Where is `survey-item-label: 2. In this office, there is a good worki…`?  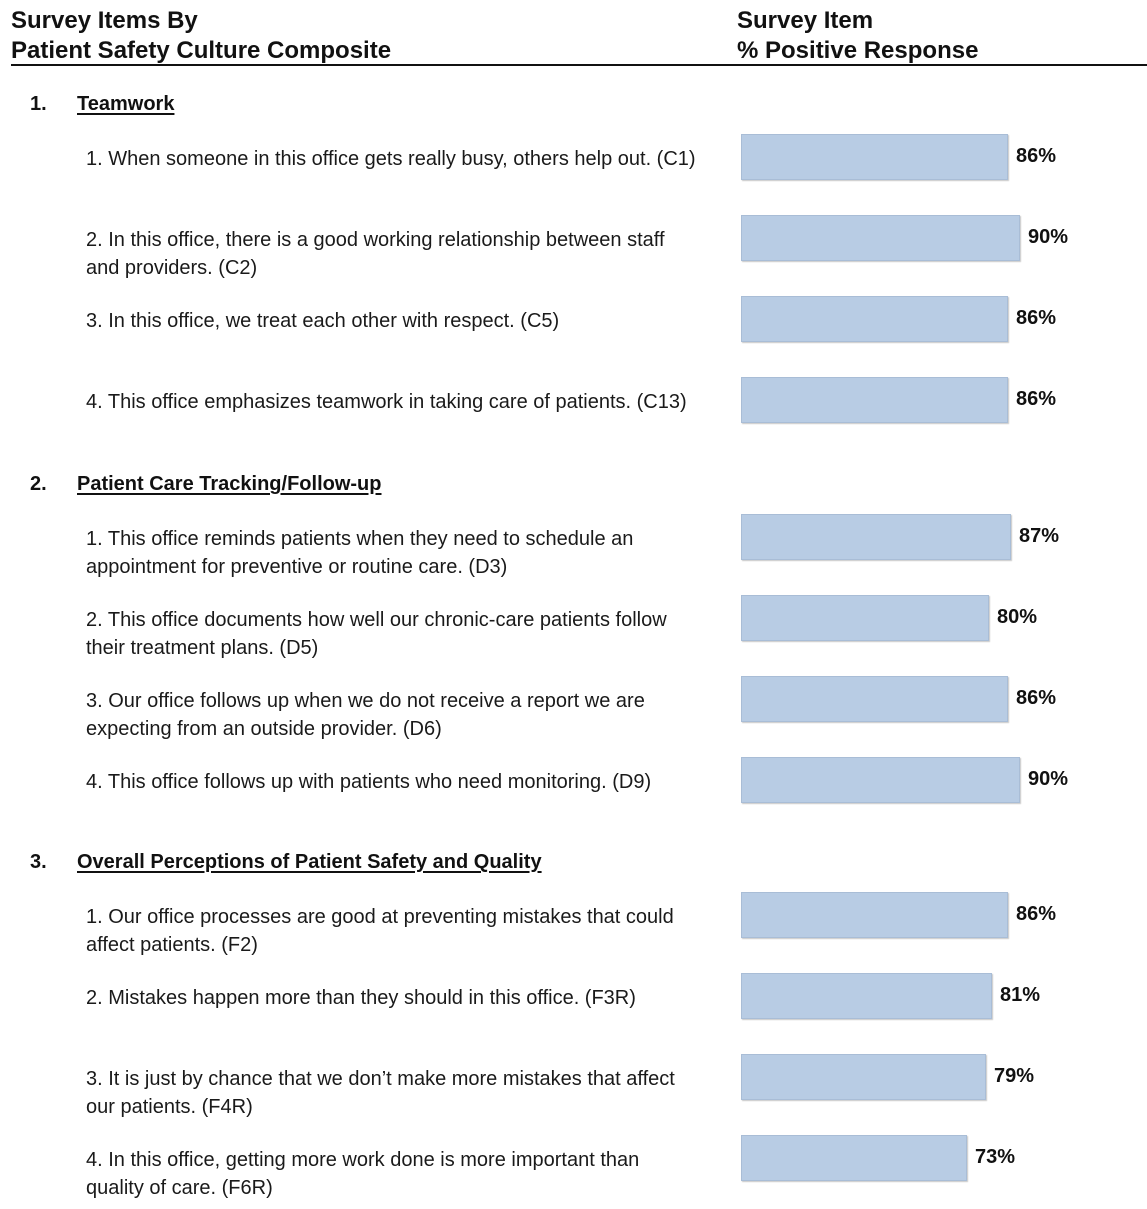
survey-item-label: 2. In this office, there is a good worki… is located at coordinates (375, 254).